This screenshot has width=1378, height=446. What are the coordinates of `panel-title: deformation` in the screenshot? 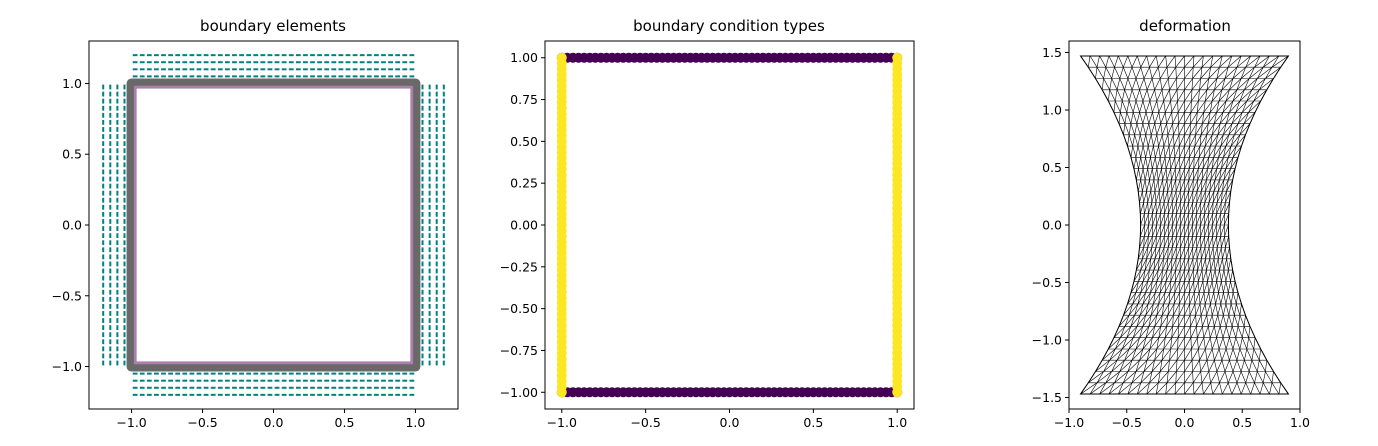 It's located at (1185, 26).